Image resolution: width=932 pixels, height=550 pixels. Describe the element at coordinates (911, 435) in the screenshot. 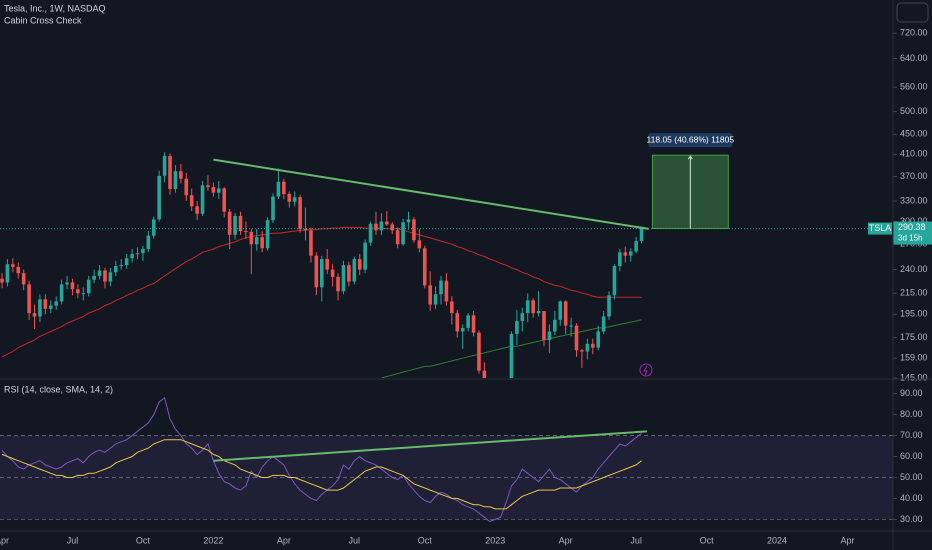

I see `y-tick-label: 70.00` at that location.